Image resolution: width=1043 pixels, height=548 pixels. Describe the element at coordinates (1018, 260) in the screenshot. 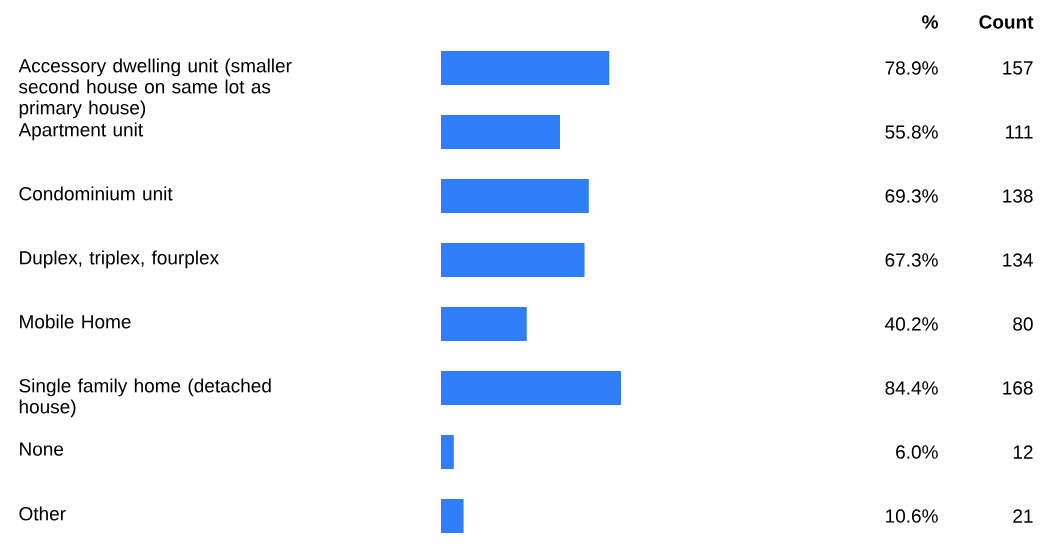

I see `text: 134` at that location.